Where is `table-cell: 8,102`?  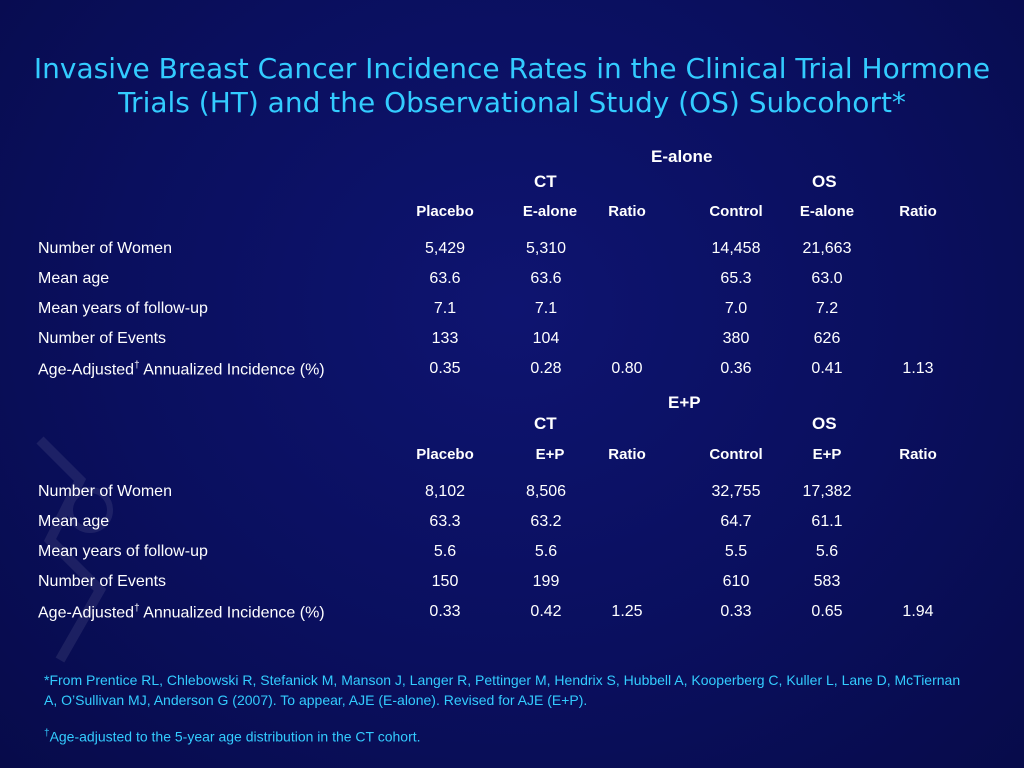 table-cell: 8,102 is located at coordinates (445, 491).